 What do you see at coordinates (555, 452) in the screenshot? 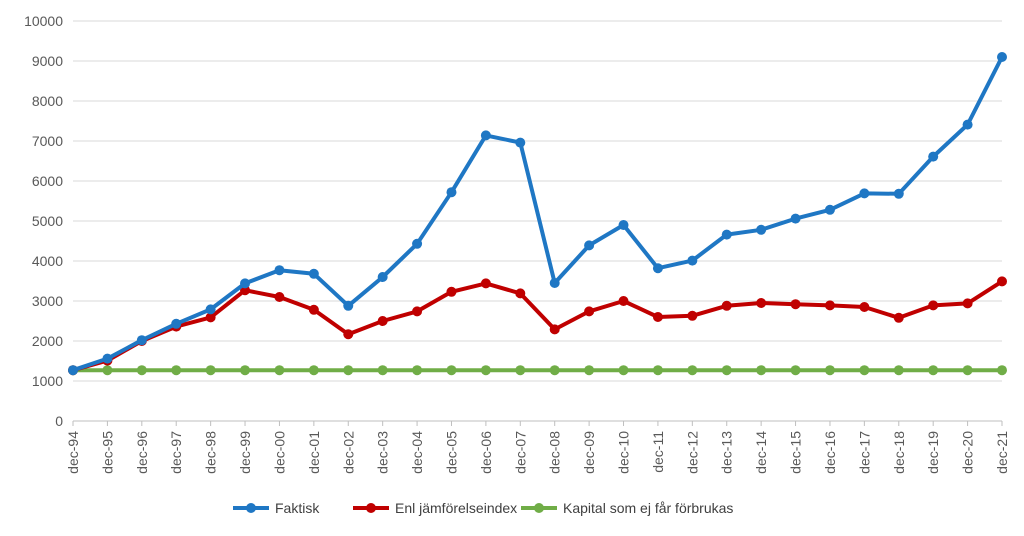
I see `x-tick-label: dec-08` at bounding box center [555, 452].